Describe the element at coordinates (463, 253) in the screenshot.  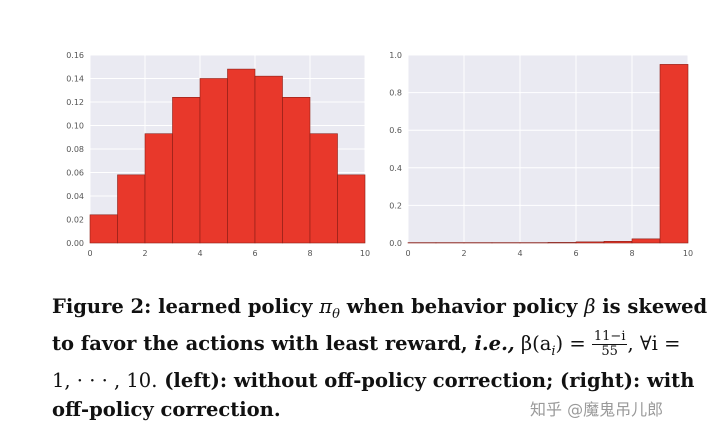
I see `right-x-tick-label: 2` at that location.